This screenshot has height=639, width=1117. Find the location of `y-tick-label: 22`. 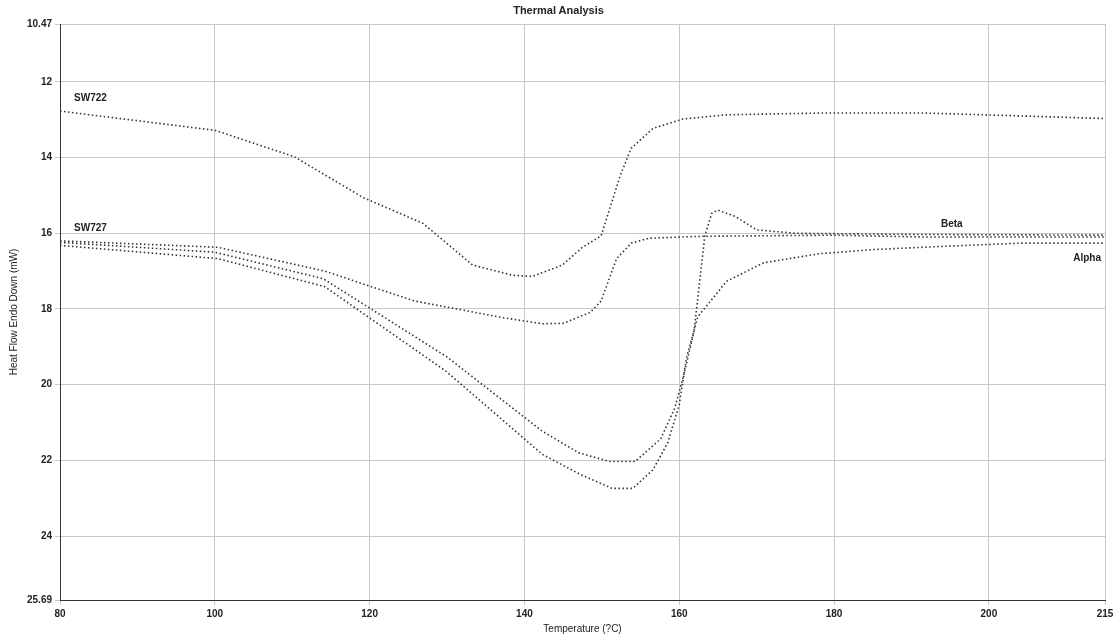

y-tick-label: 22 is located at coordinates (46, 460).